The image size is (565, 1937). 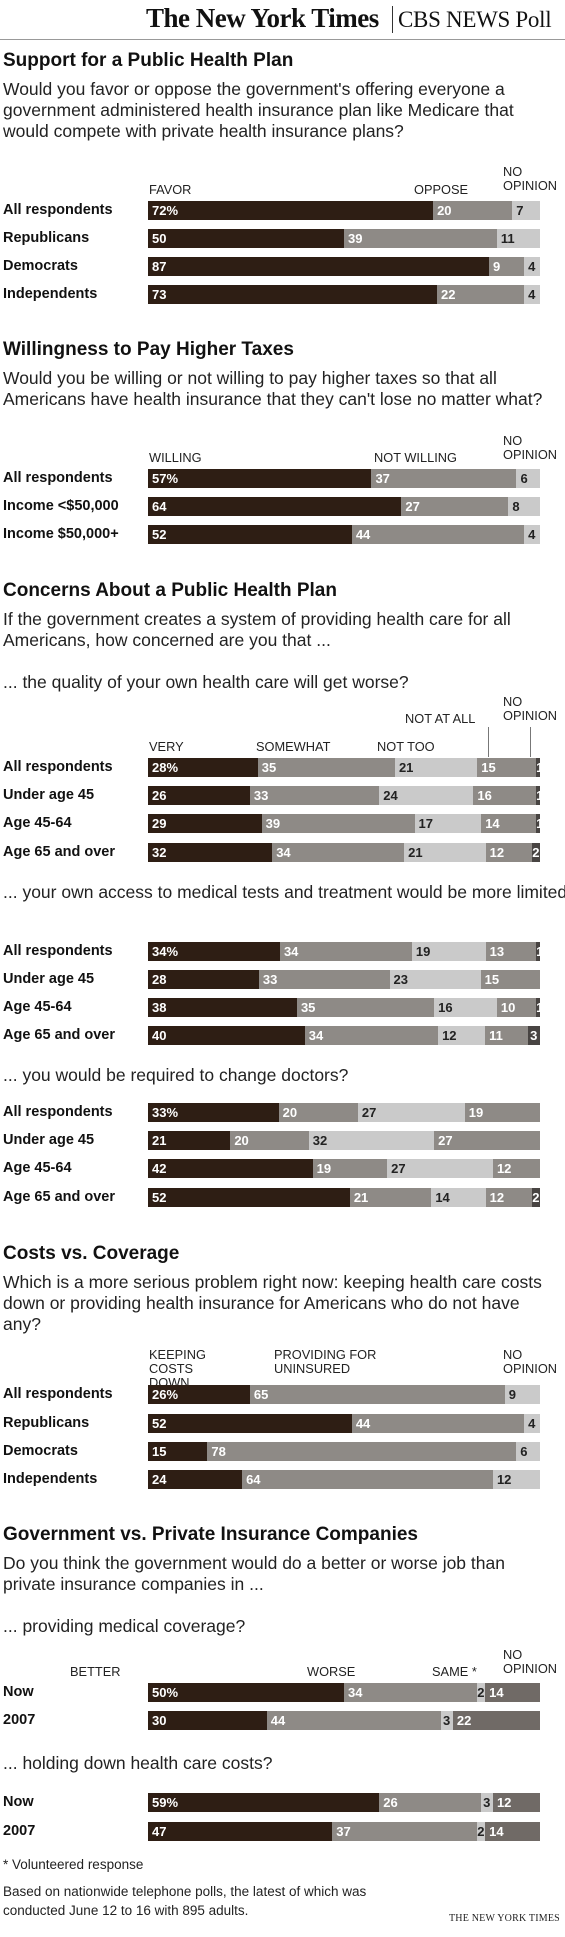 What do you see at coordinates (261, 795) in the screenshot?
I see `bar-value-label: 33` at bounding box center [261, 795].